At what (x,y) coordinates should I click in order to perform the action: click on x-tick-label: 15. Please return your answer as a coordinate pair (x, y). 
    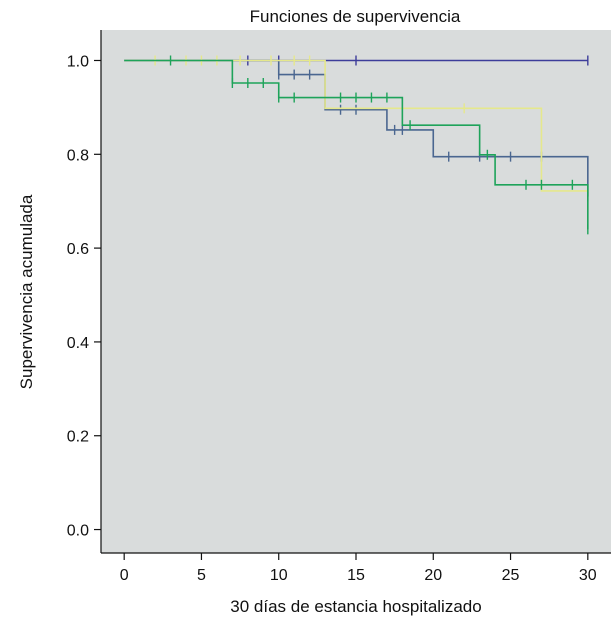
    Looking at the image, I should click on (356, 575).